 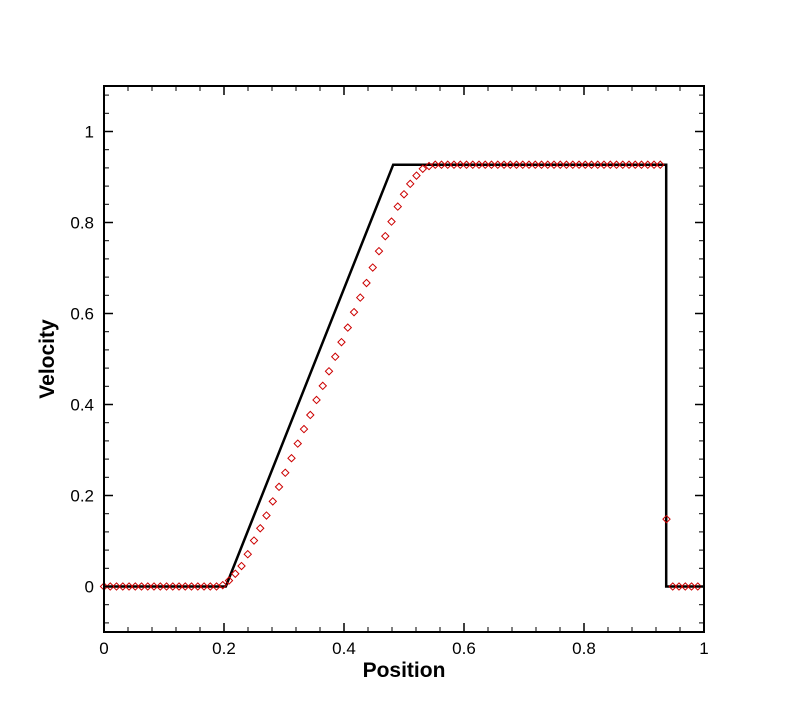 I want to click on x-tick-label: 0, so click(x=103, y=648).